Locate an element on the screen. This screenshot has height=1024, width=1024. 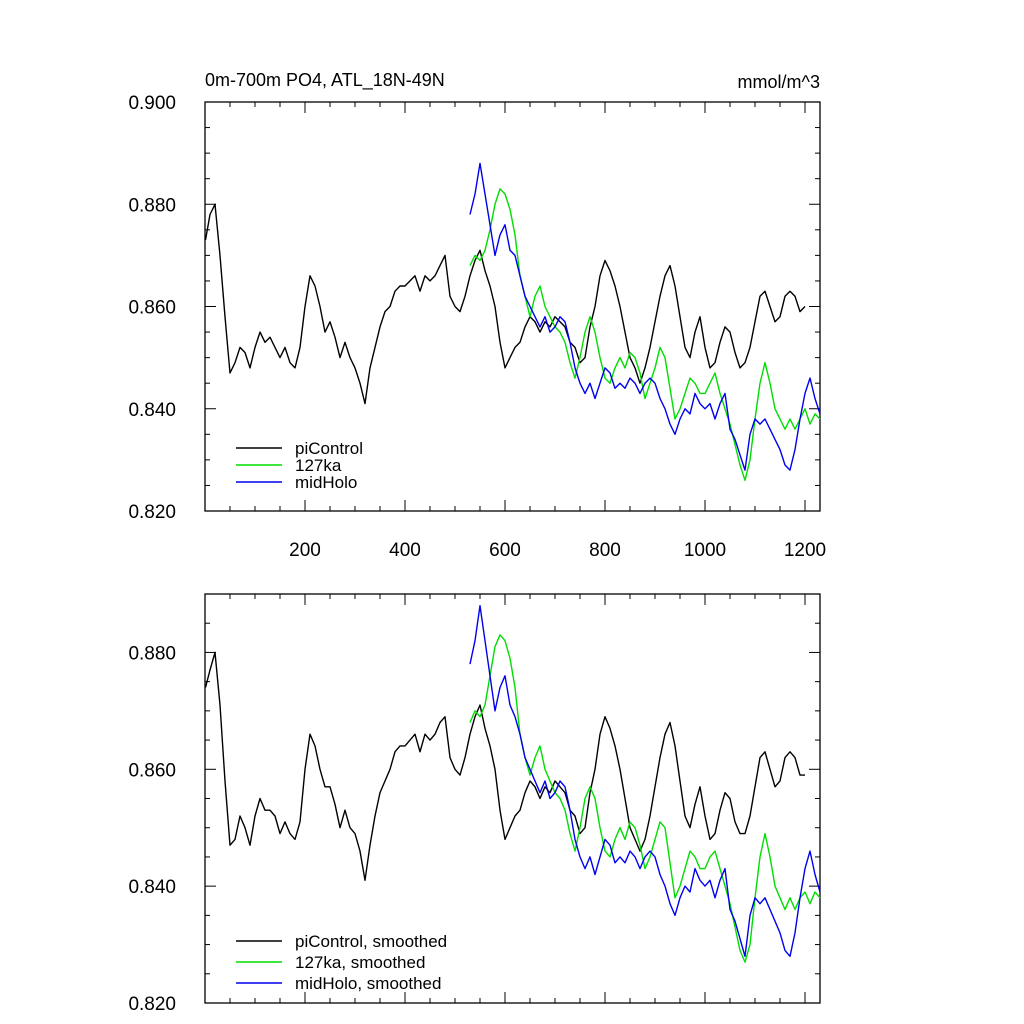
series-line-127ka-smoothed is located at coordinates (645, 798).